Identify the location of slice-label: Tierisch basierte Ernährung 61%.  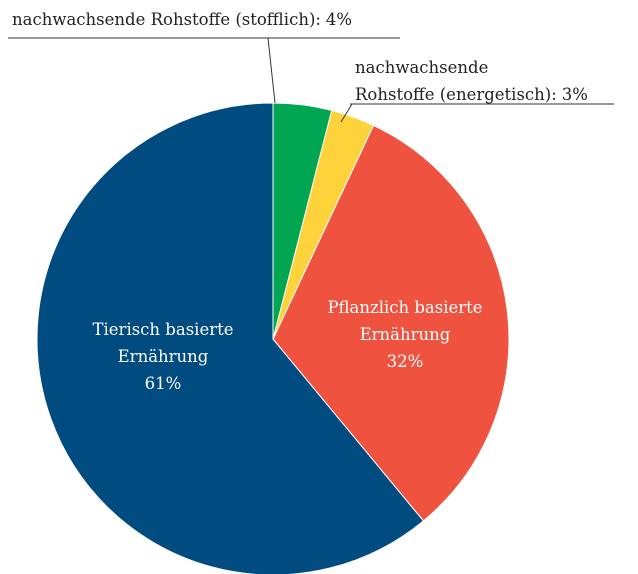
(163, 356).